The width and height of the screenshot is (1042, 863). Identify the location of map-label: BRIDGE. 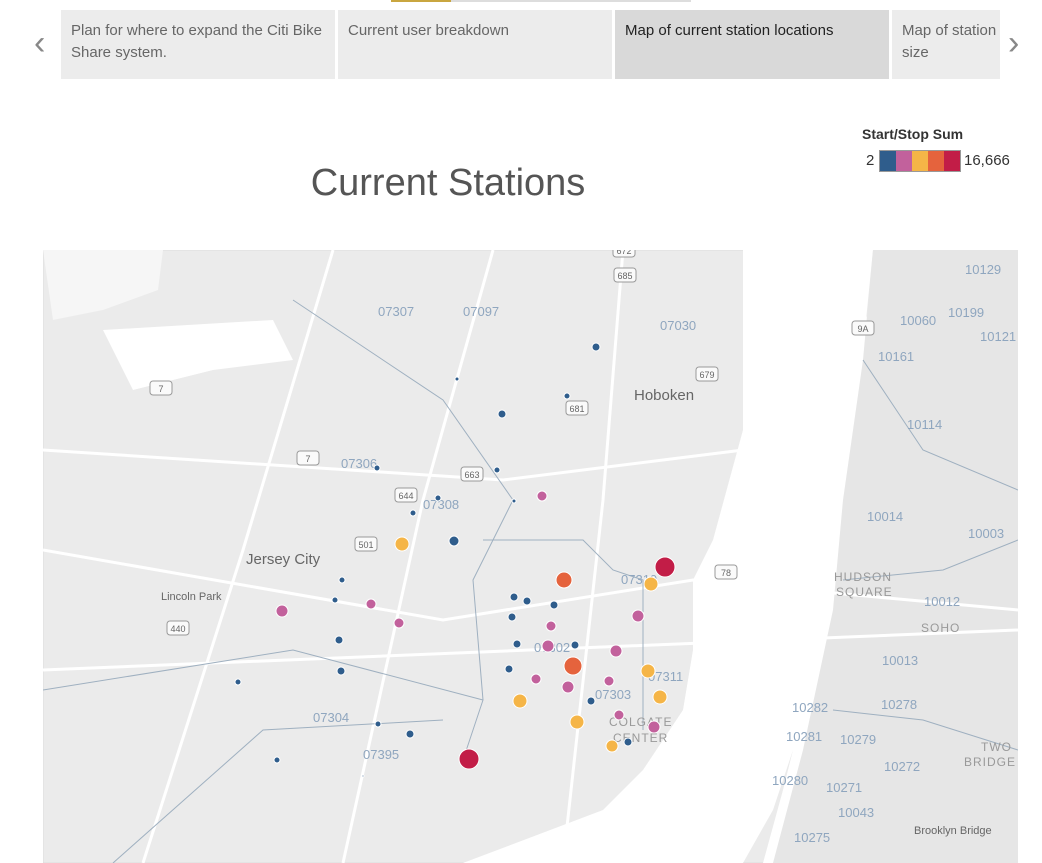
(990, 762).